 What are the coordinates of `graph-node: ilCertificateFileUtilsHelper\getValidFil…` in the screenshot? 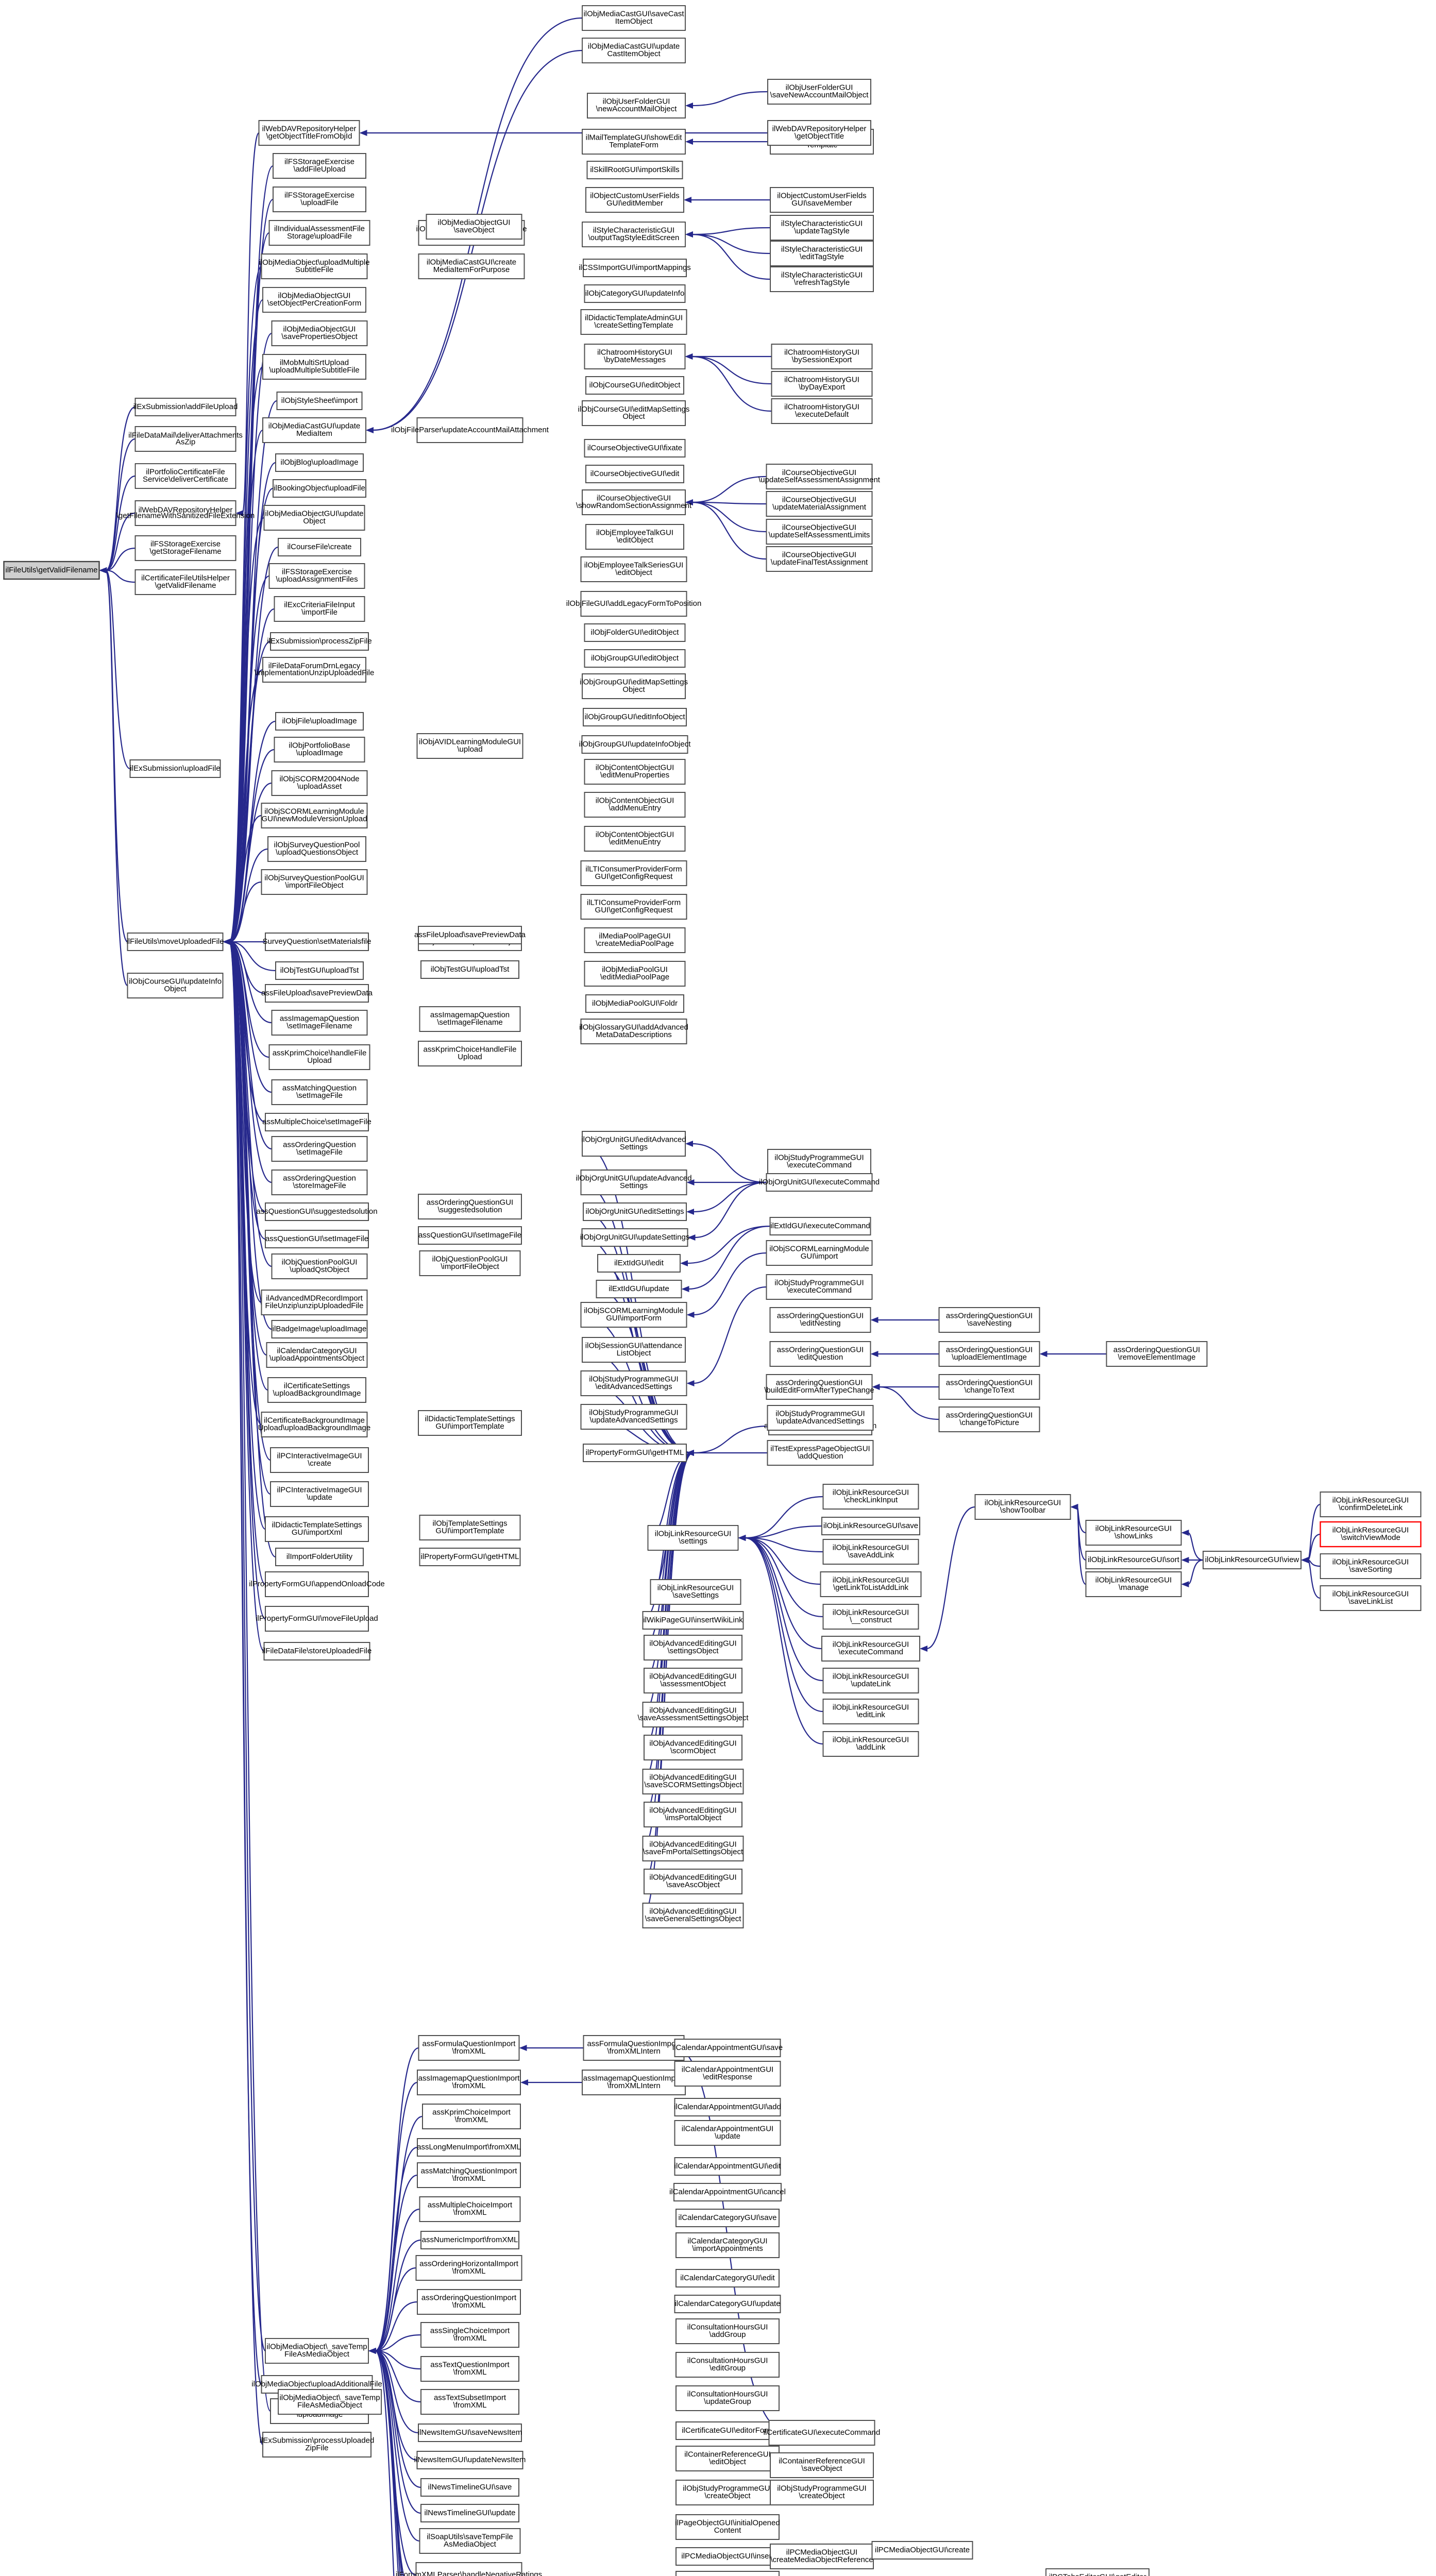 It's located at (185, 582).